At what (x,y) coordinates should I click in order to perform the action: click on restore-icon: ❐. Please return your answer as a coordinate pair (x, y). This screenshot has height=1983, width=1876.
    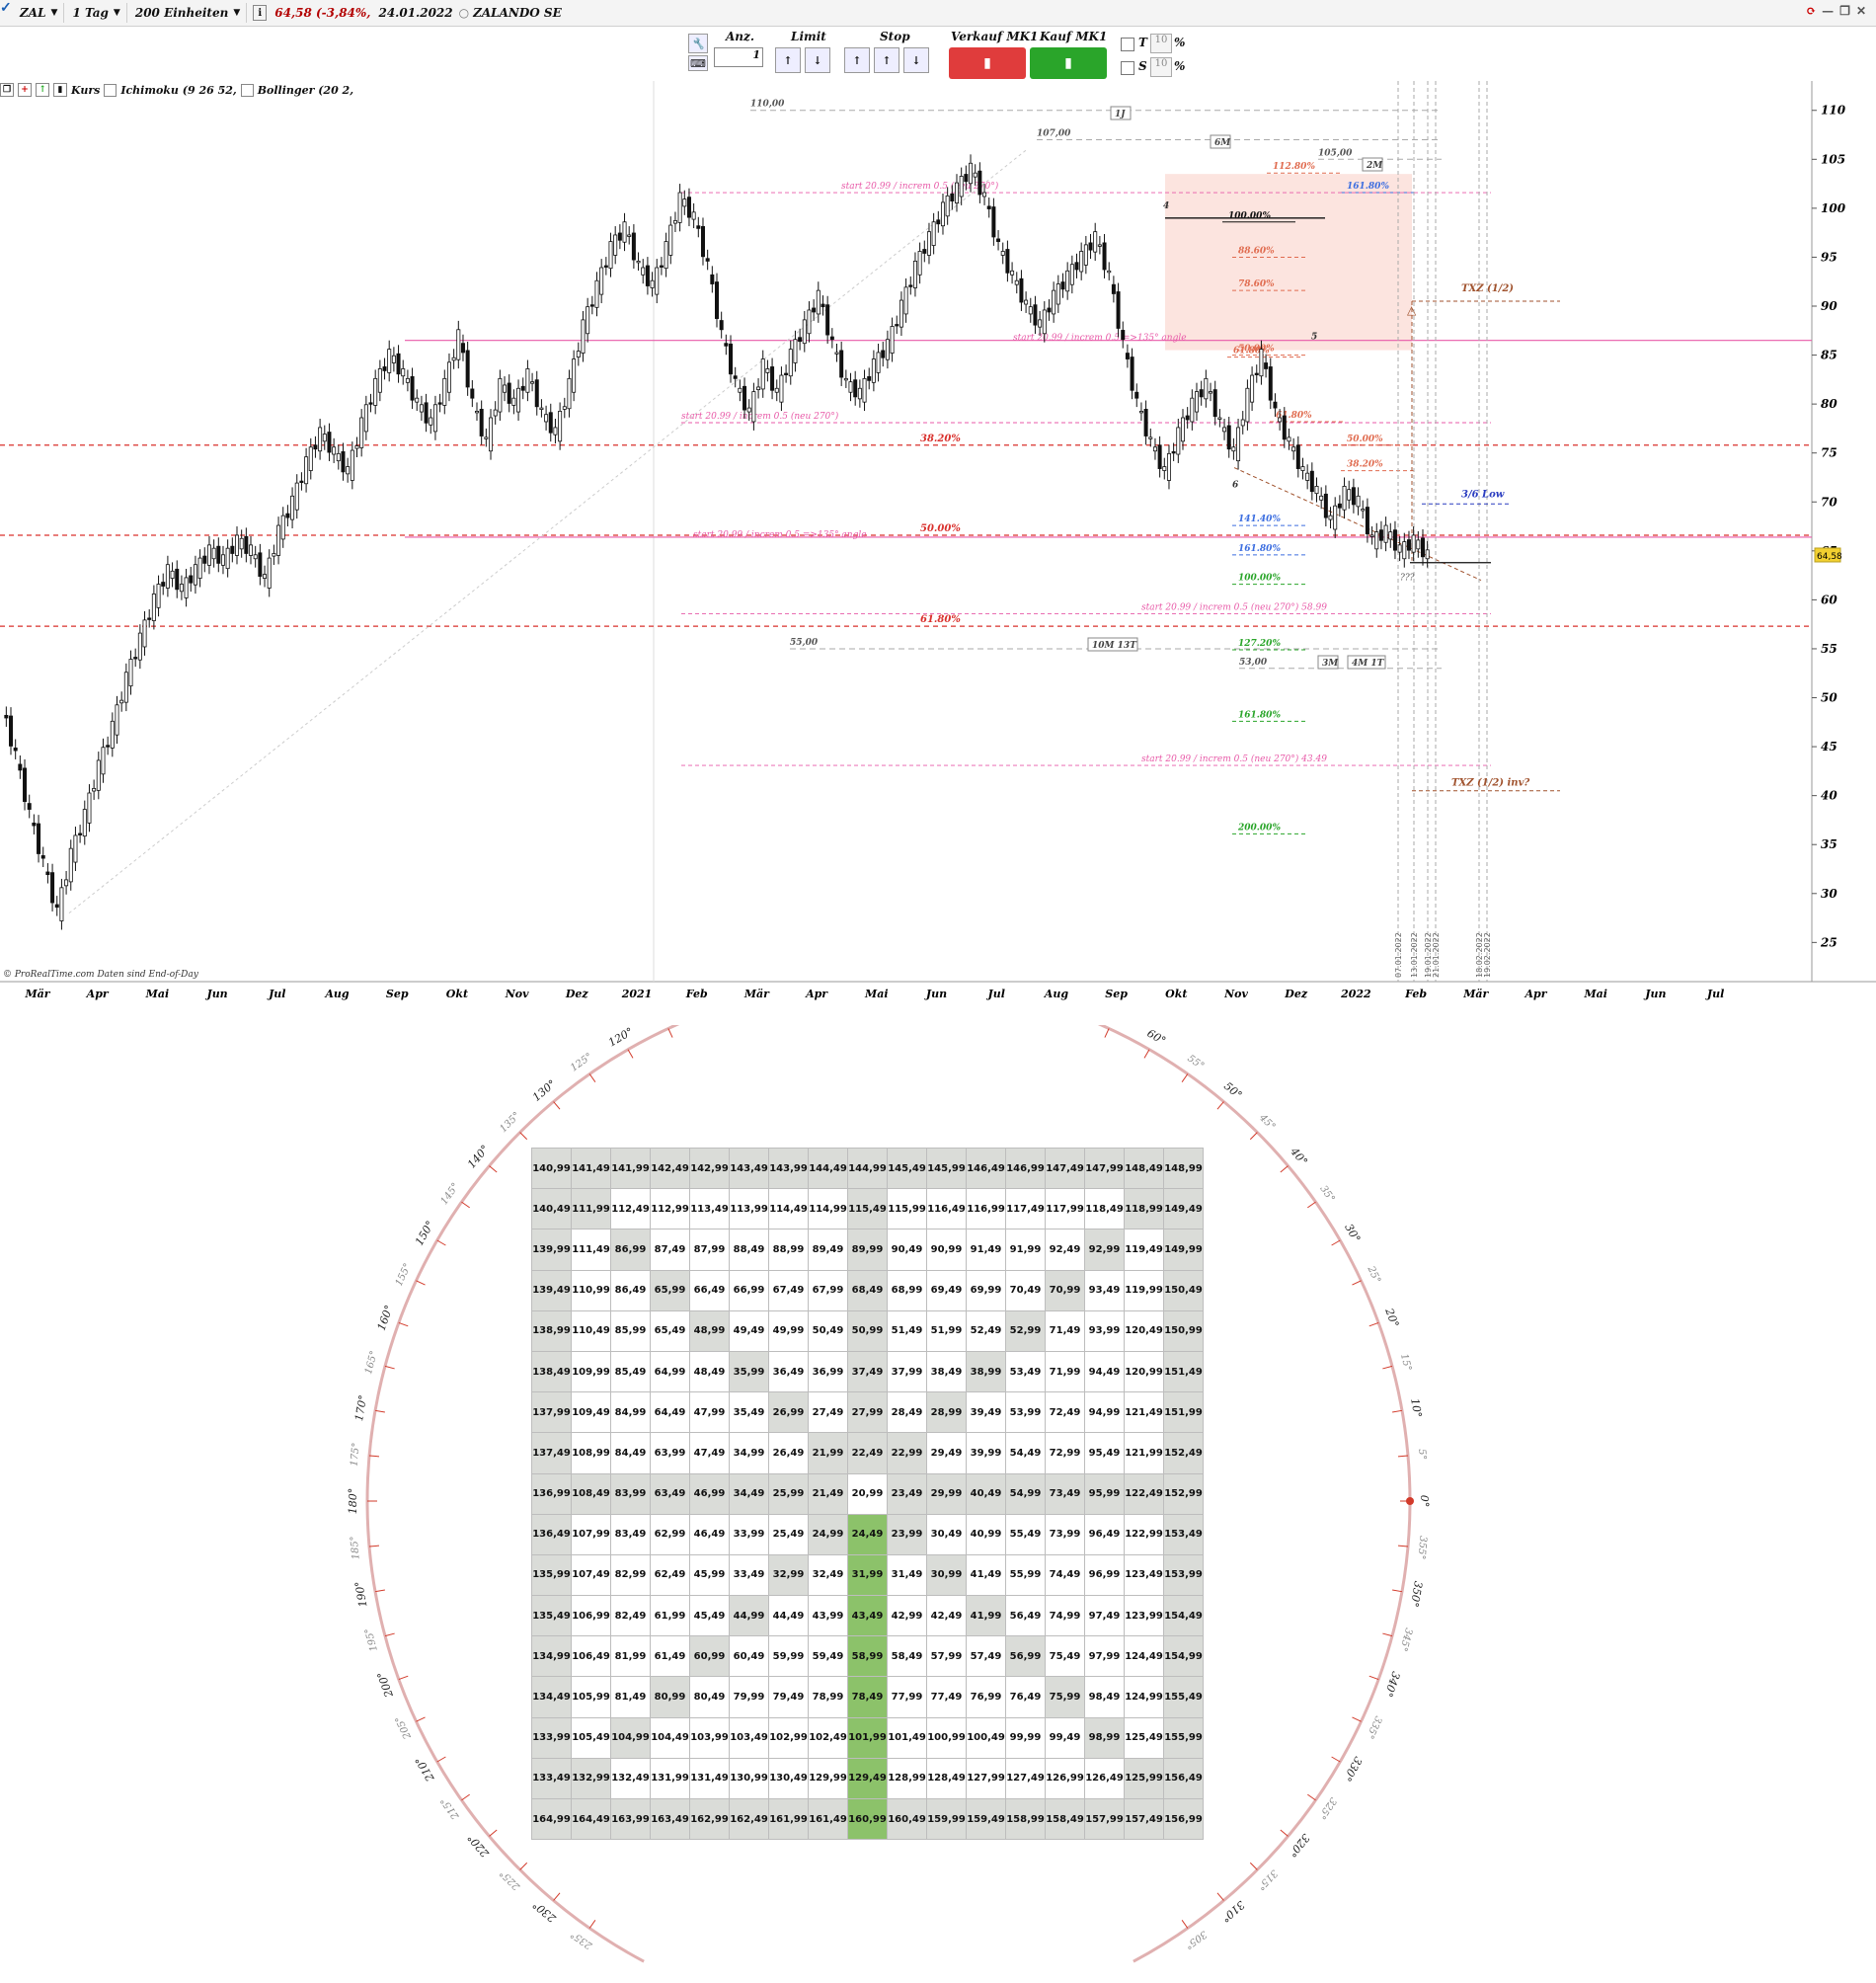
    Looking at the image, I should click on (1845, 11).